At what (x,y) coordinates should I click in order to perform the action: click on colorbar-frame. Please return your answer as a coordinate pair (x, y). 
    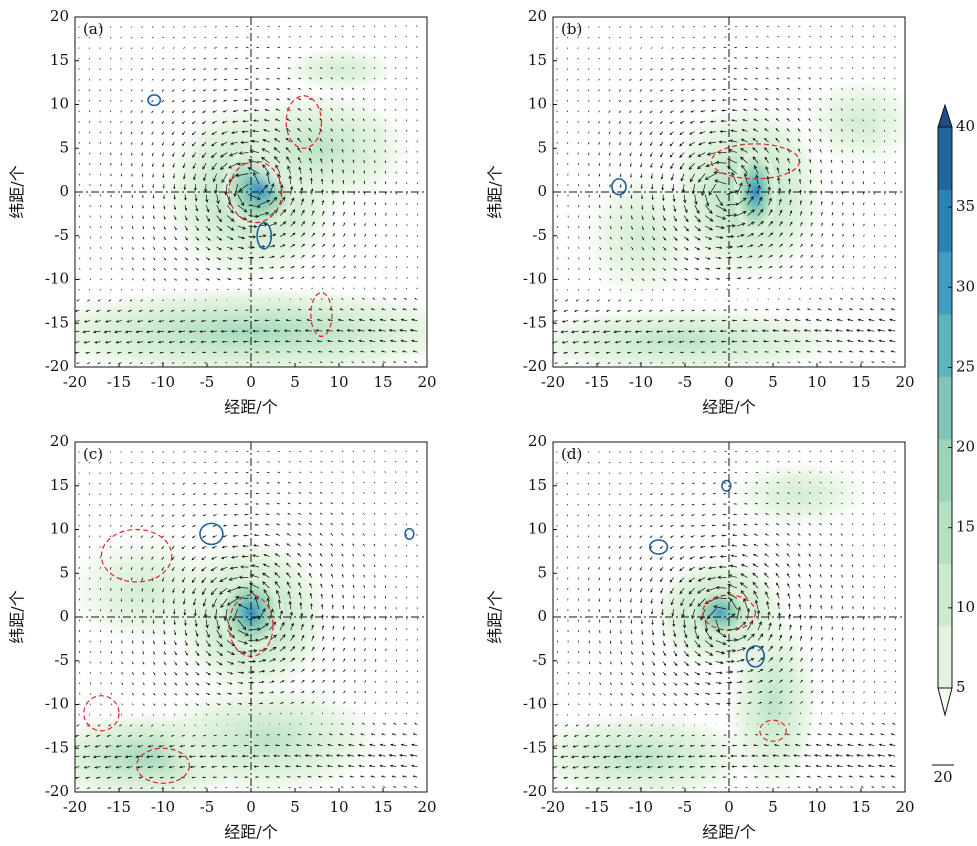
    Looking at the image, I should click on (945, 407).